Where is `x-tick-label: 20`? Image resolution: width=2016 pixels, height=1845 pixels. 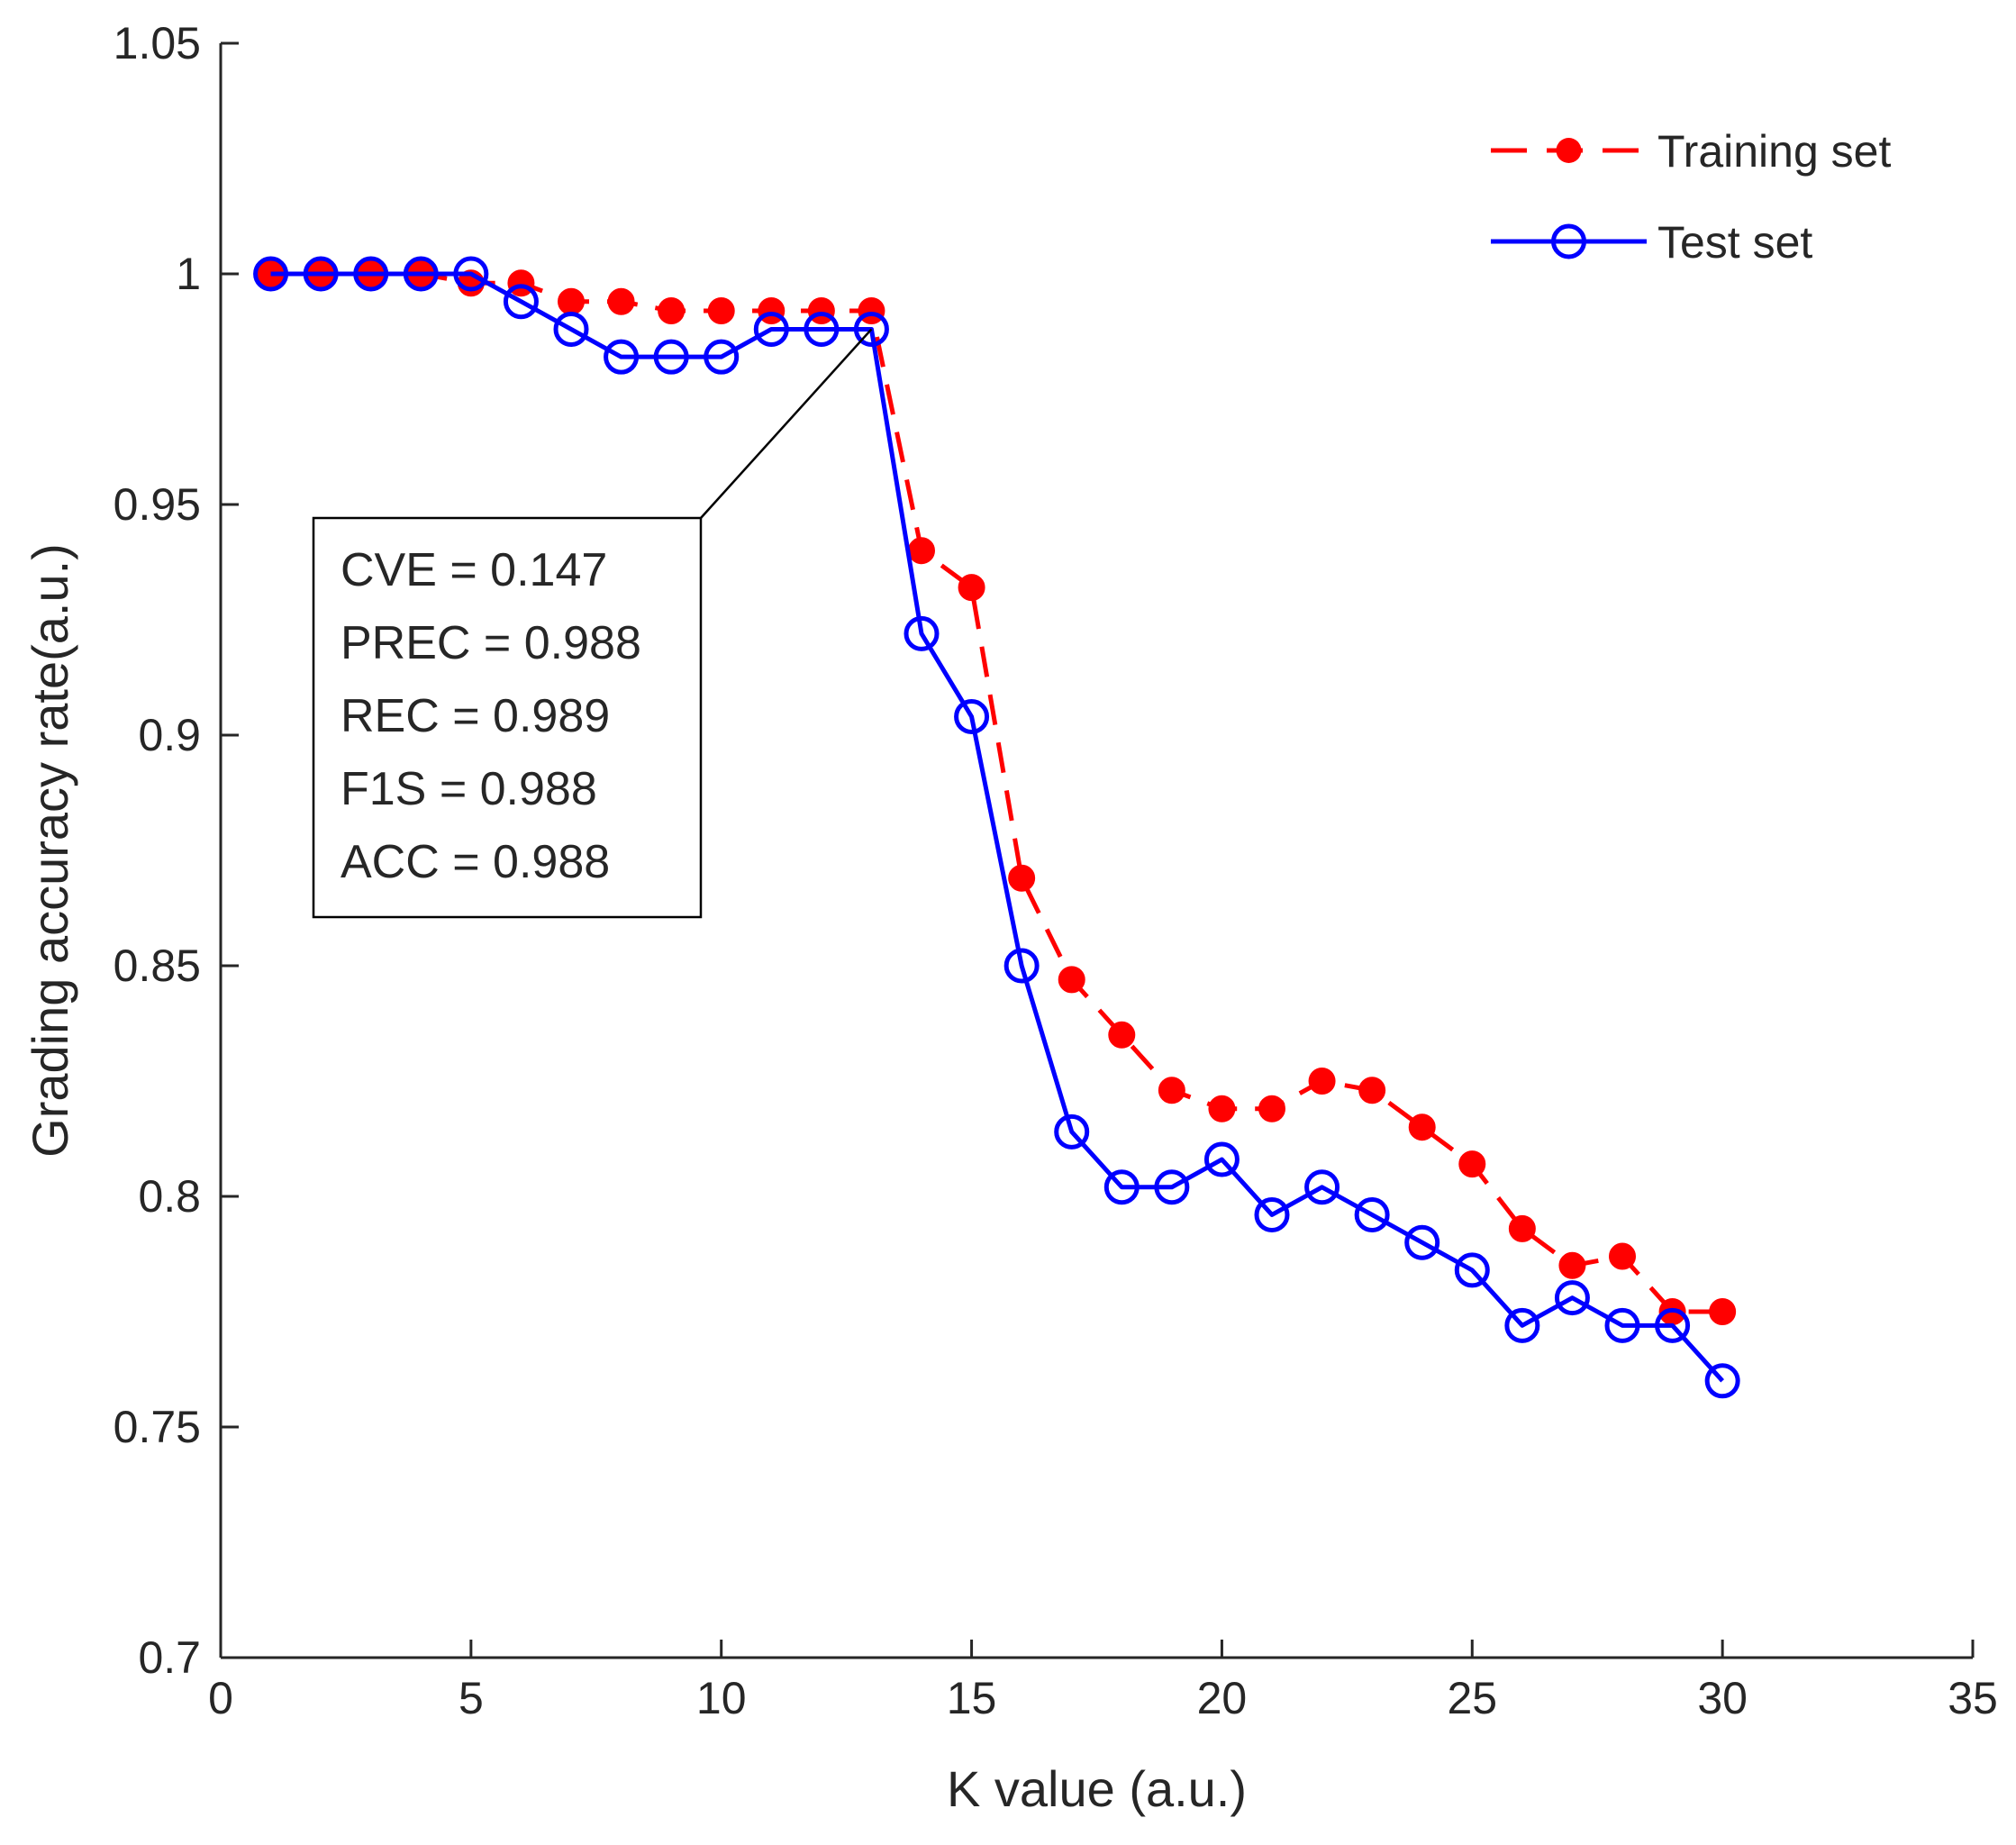 x-tick-label: 20 is located at coordinates (1223, 1698).